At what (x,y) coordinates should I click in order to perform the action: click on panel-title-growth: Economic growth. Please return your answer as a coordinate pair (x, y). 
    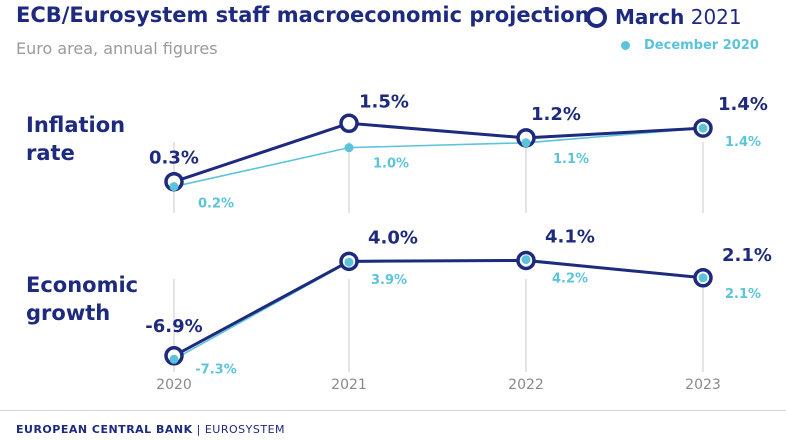
    Looking at the image, I should click on (82, 299).